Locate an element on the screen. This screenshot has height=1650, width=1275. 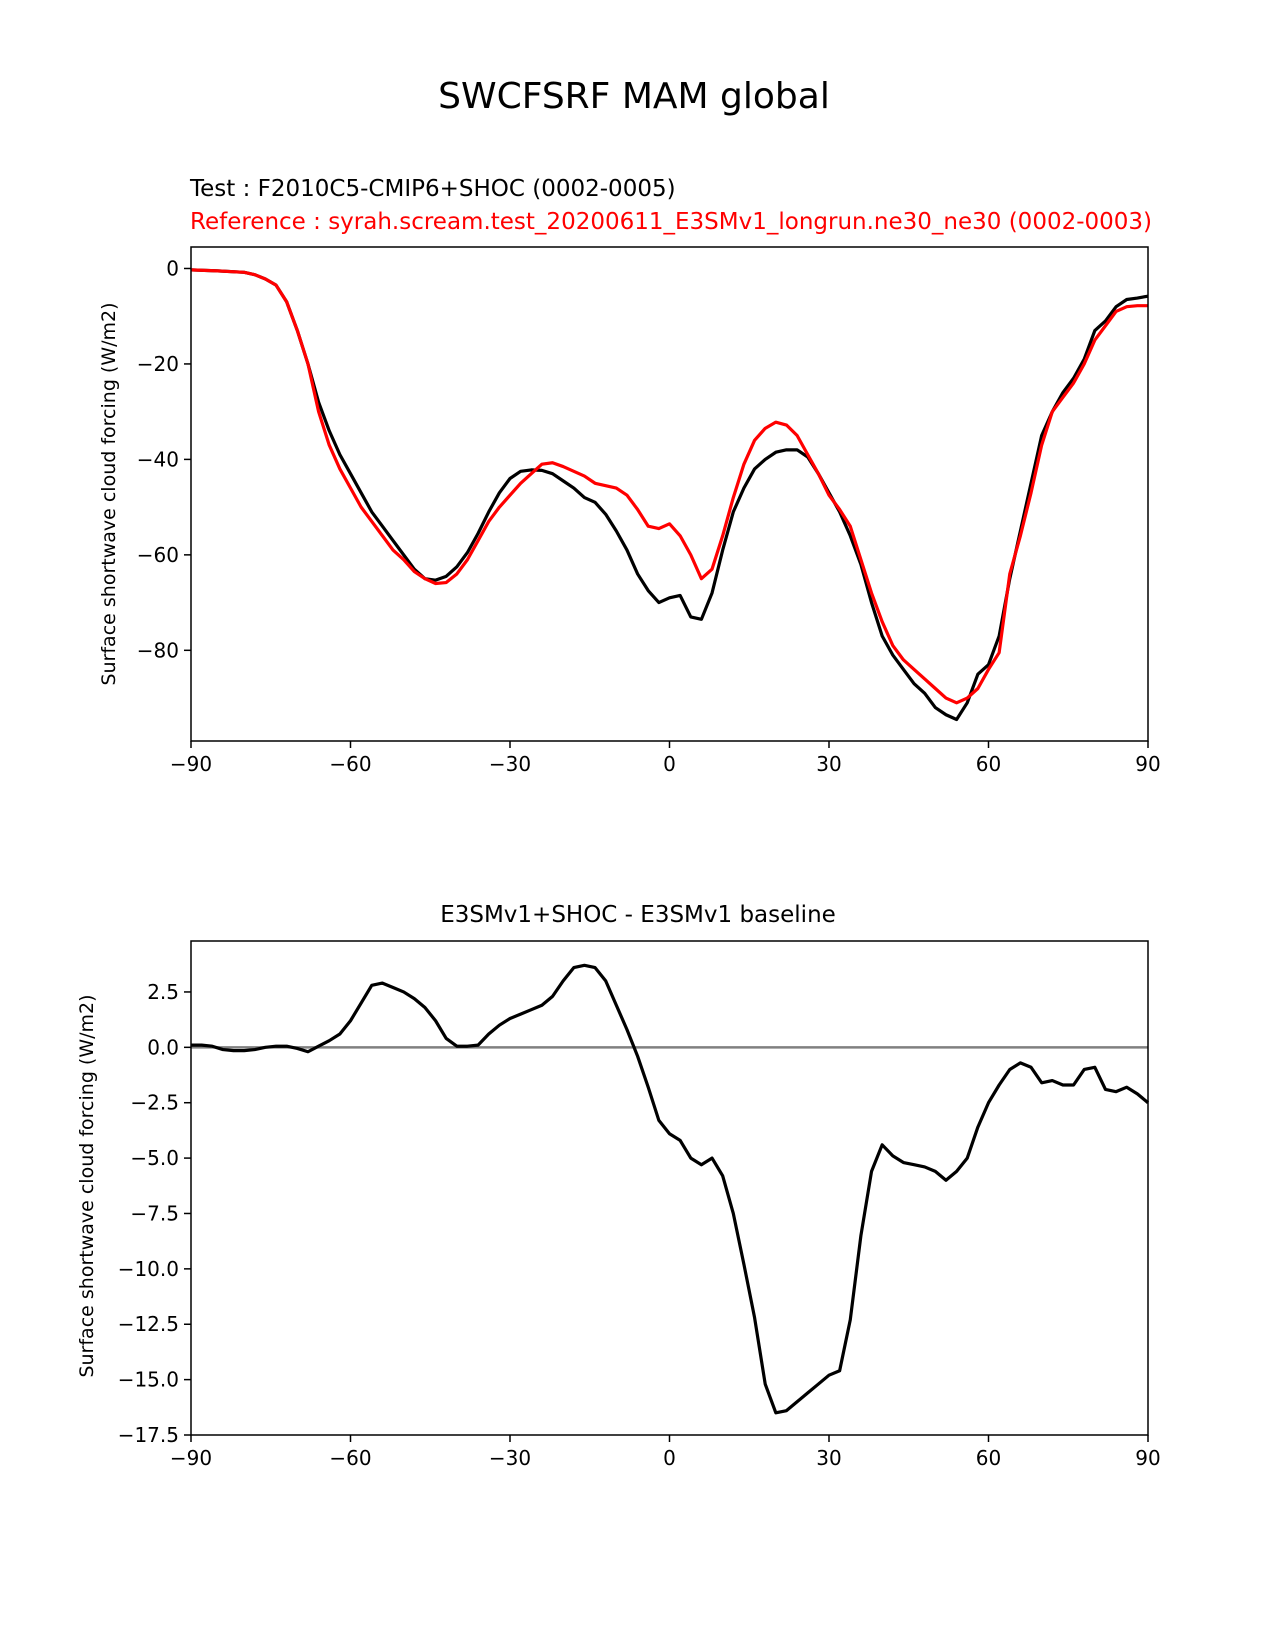
top-x-tick-label: −60 is located at coordinates (350, 764).